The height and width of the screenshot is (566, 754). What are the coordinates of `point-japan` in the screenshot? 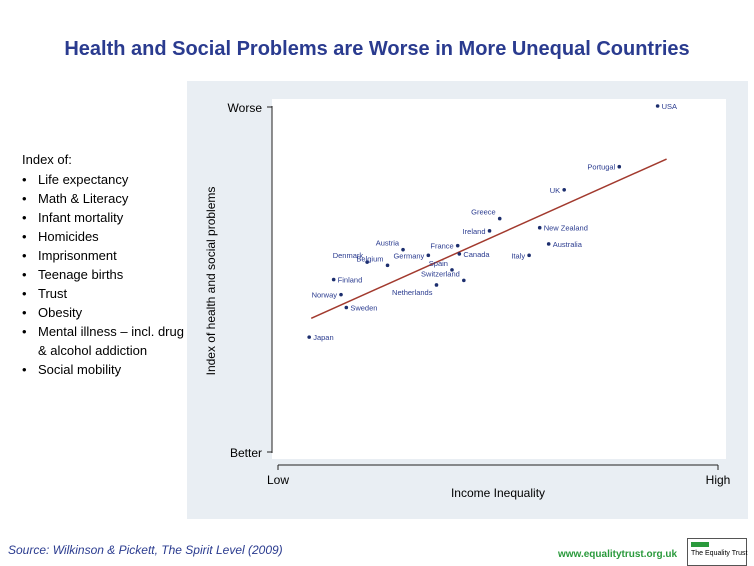 It's located at (309, 337).